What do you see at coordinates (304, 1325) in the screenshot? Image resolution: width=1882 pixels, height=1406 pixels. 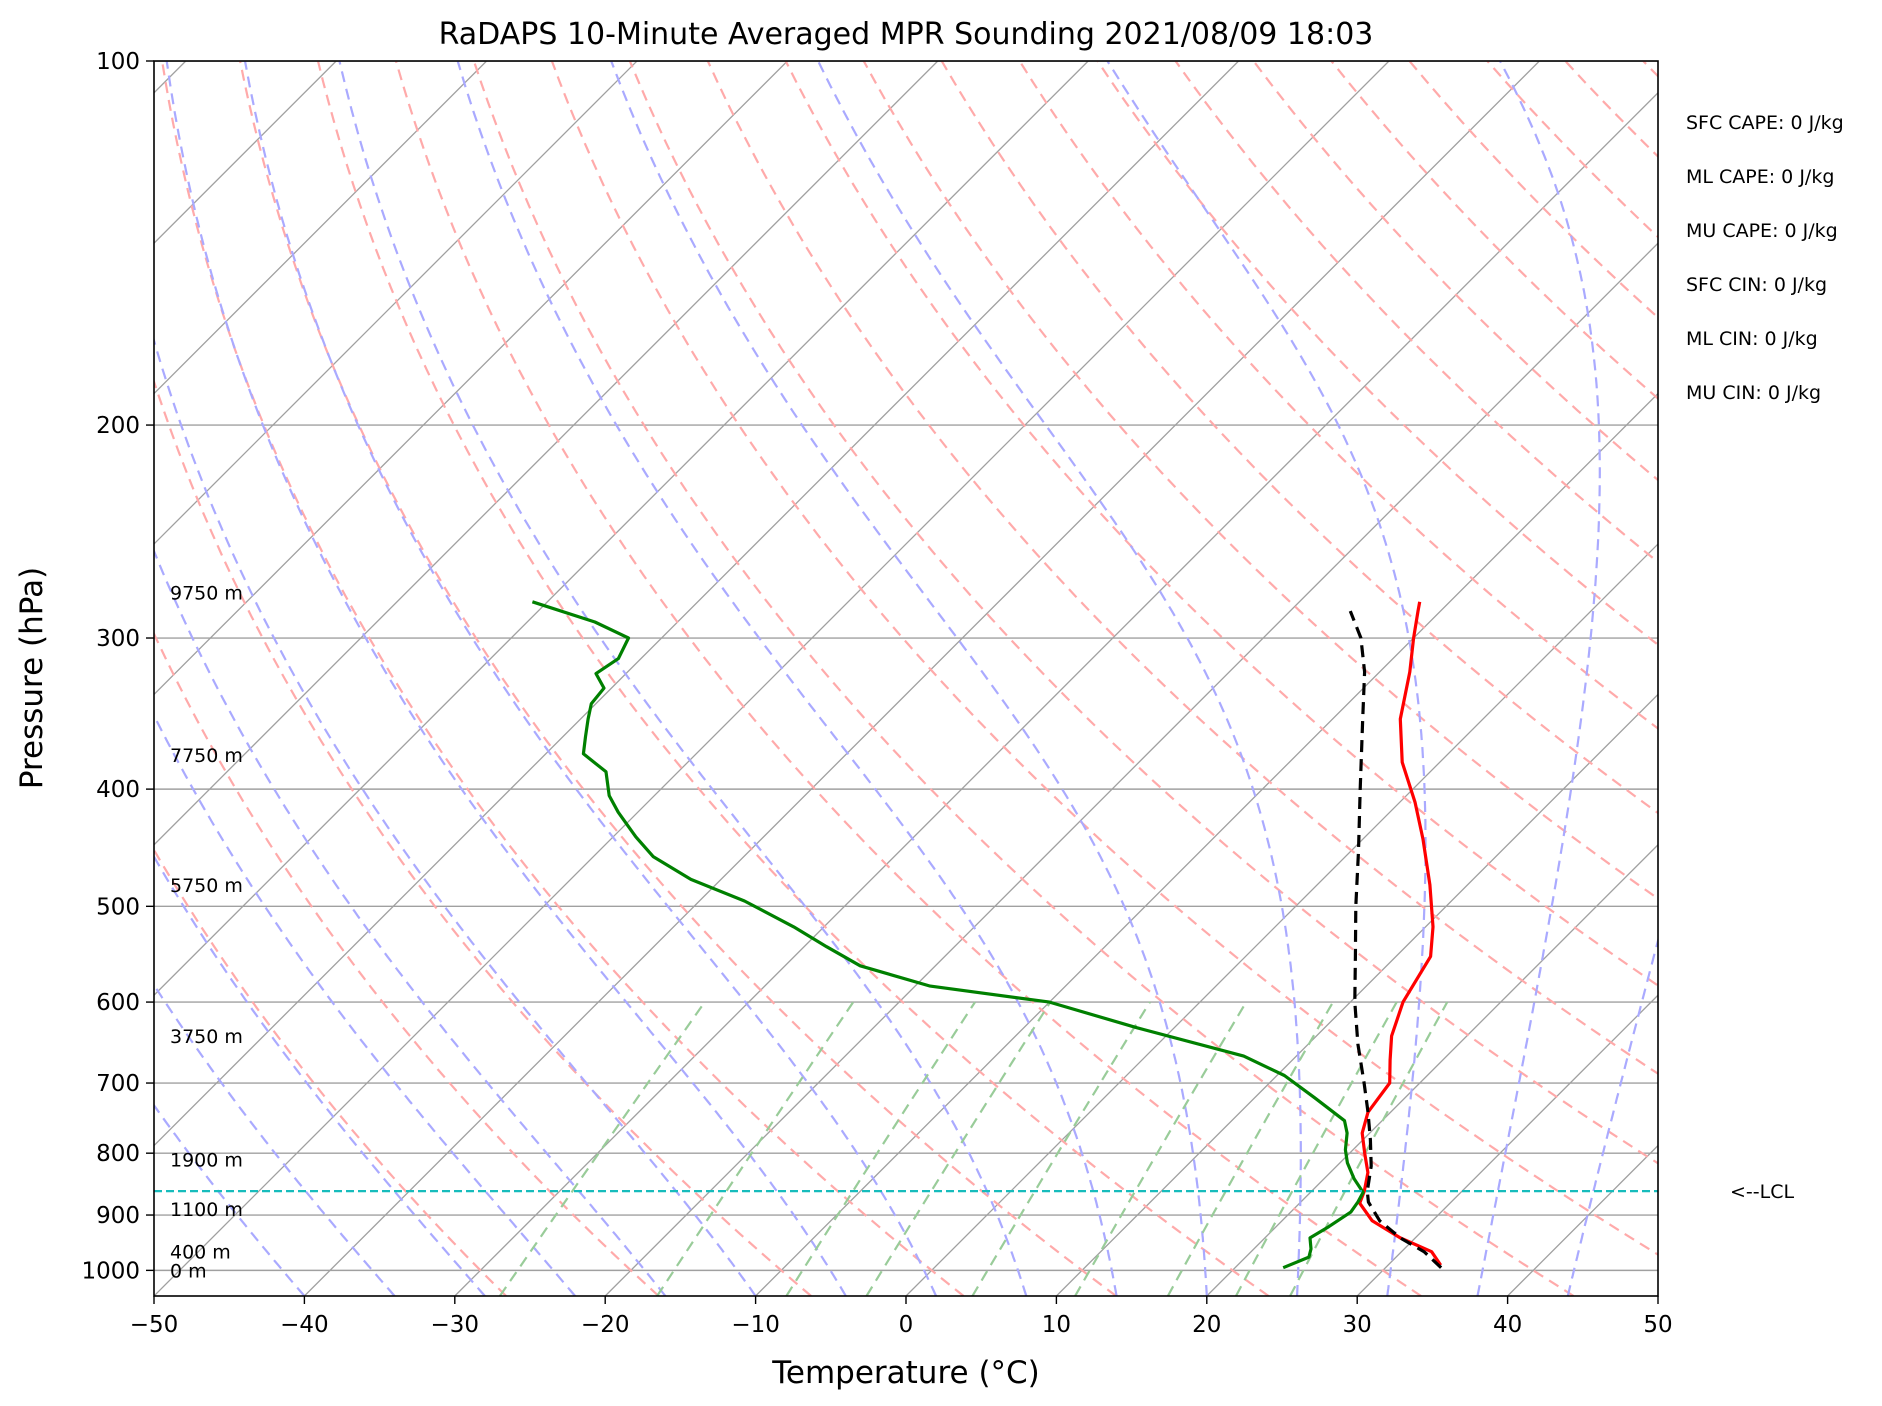 I see `x-tick-label: −40` at bounding box center [304, 1325].